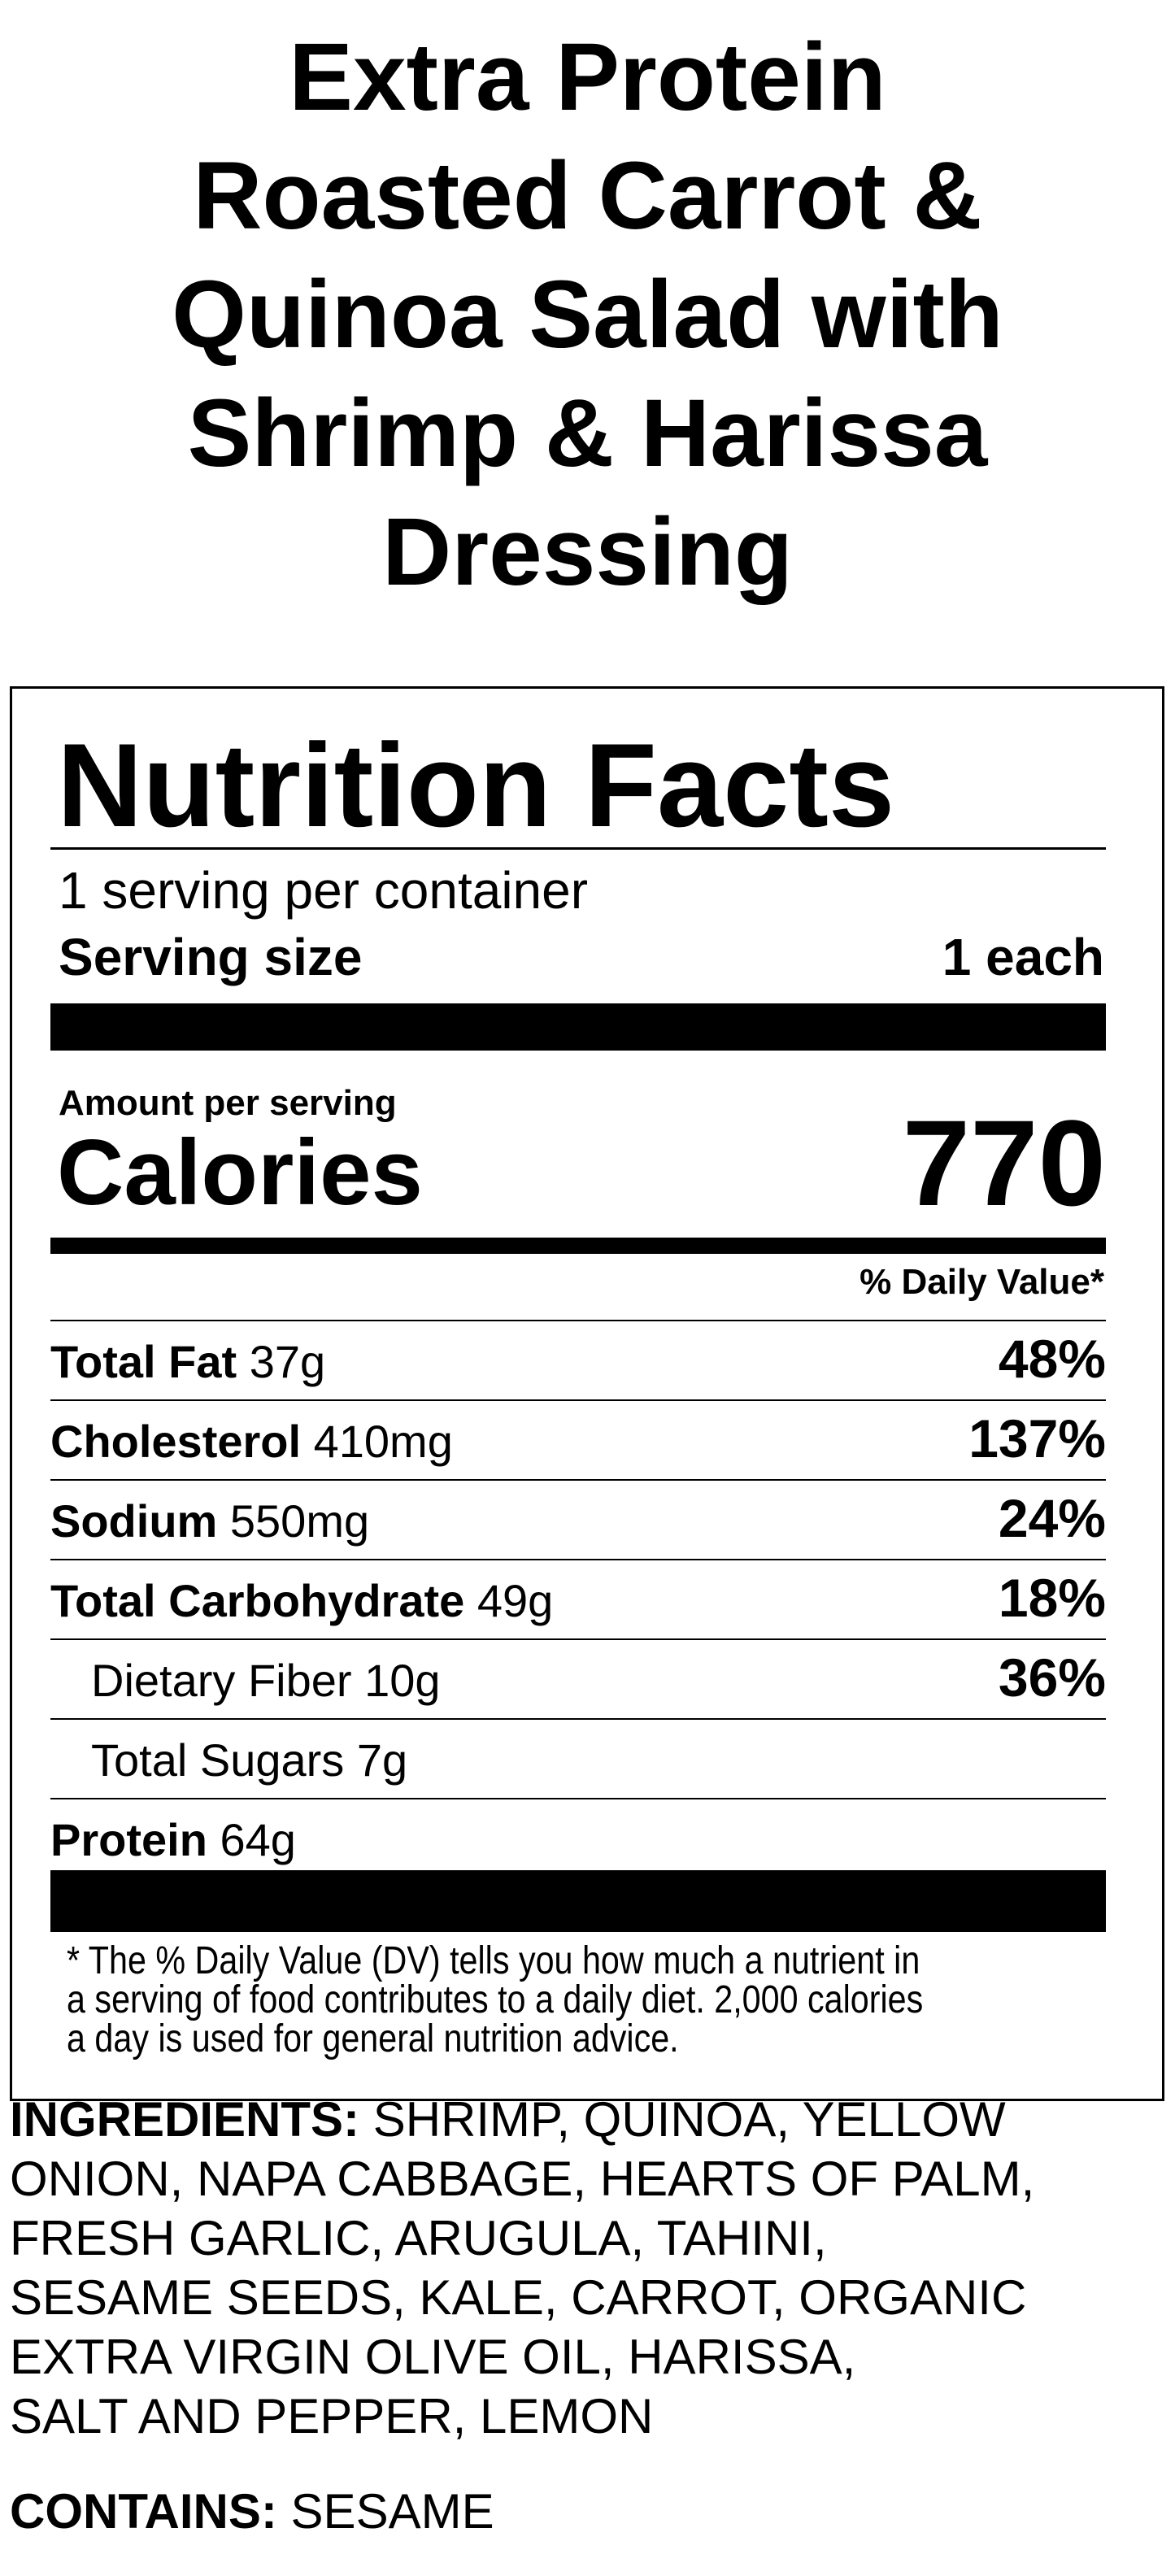 The image size is (1175, 2576). What do you see at coordinates (258, 1601) in the screenshot?
I see `nutrient-name: Total Carbohydrate` at bounding box center [258, 1601].